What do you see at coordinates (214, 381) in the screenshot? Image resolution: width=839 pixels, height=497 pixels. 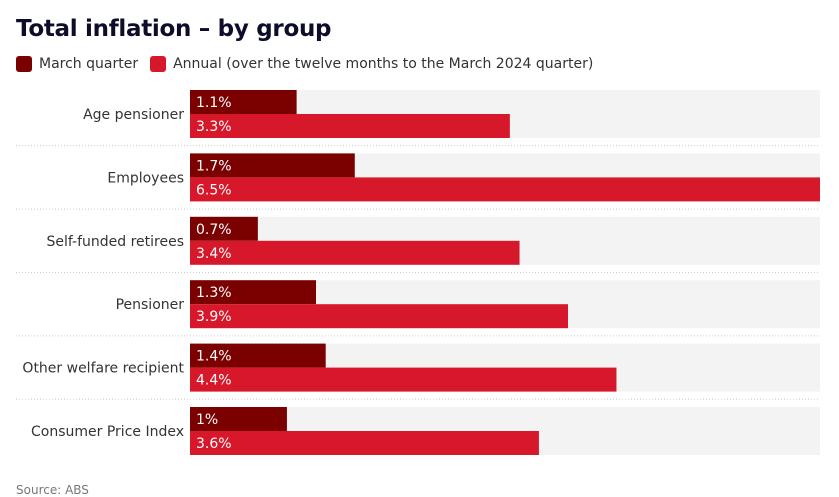 I see `data-label-annual-other-welfare-recipient: 4.4%` at bounding box center [214, 381].